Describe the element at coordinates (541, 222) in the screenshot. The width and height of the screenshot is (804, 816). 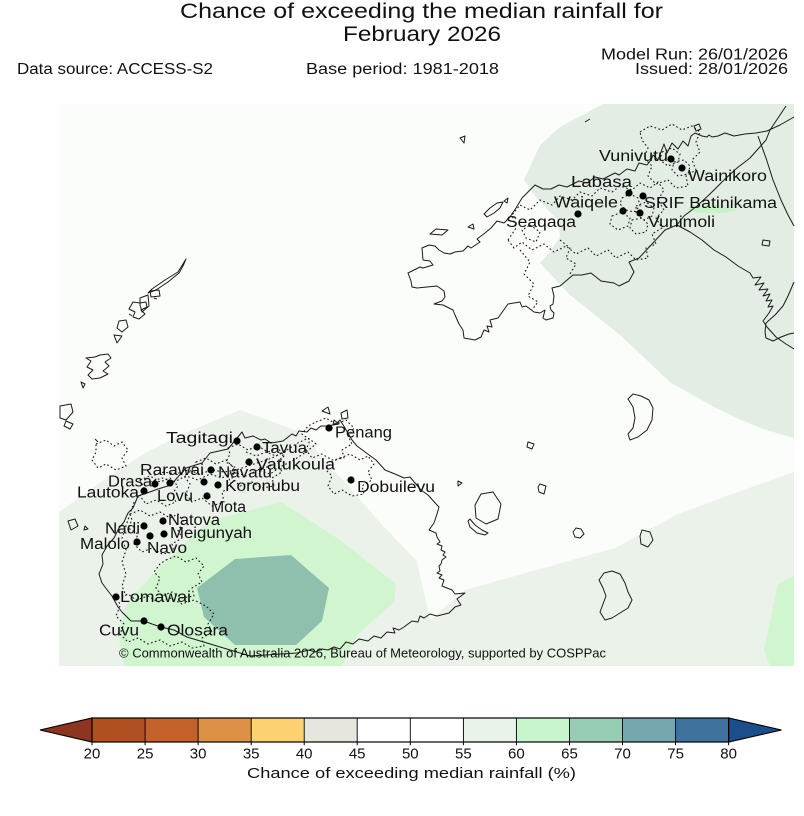
I see `svg-text: Seaqaqa` at that location.